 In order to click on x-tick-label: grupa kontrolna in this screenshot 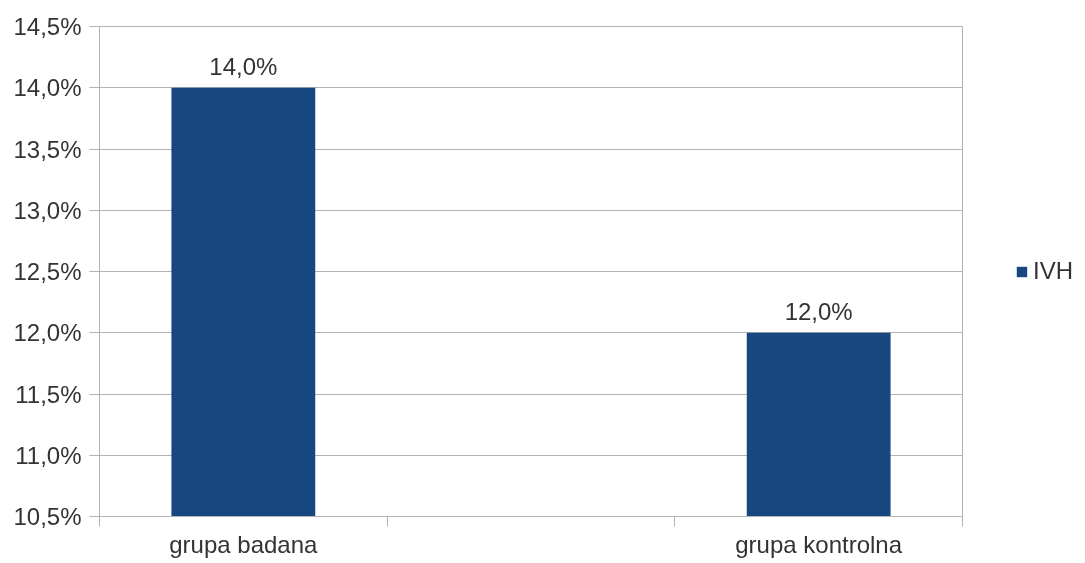, I will do `click(819, 544)`.